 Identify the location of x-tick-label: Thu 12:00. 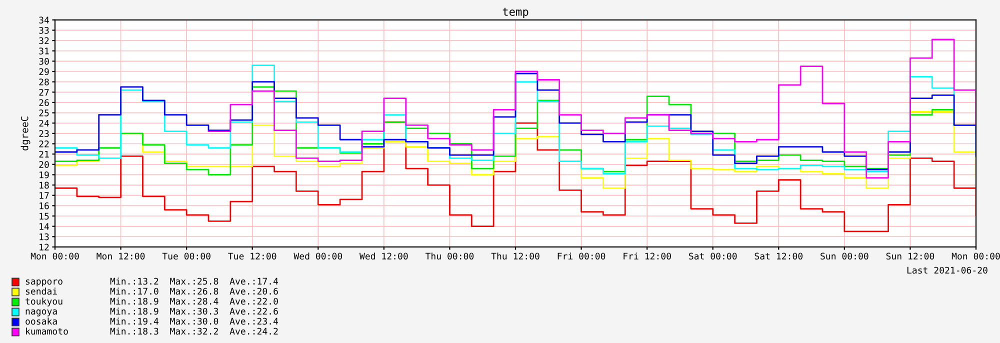
(515, 256).